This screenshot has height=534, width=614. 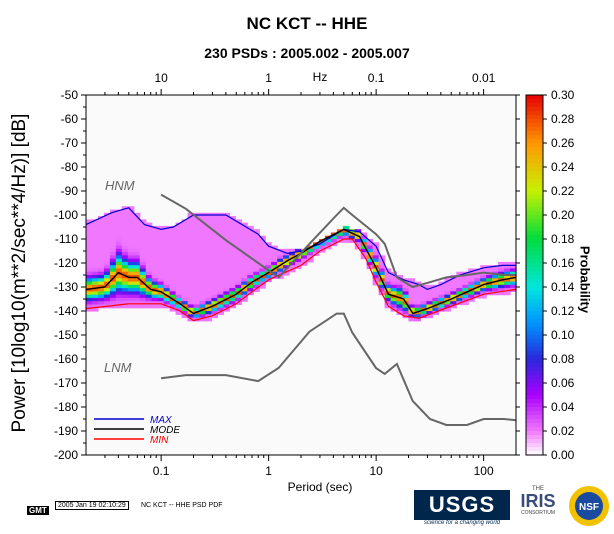 What do you see at coordinates (563, 359) in the screenshot?
I see `colorbar-tick-label: 0.08` at bounding box center [563, 359].